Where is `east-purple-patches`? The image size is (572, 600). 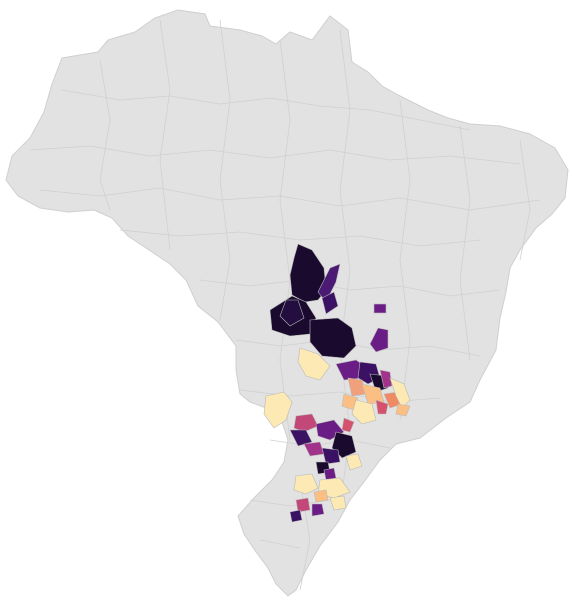 east-purple-patches is located at coordinates (379, 328).